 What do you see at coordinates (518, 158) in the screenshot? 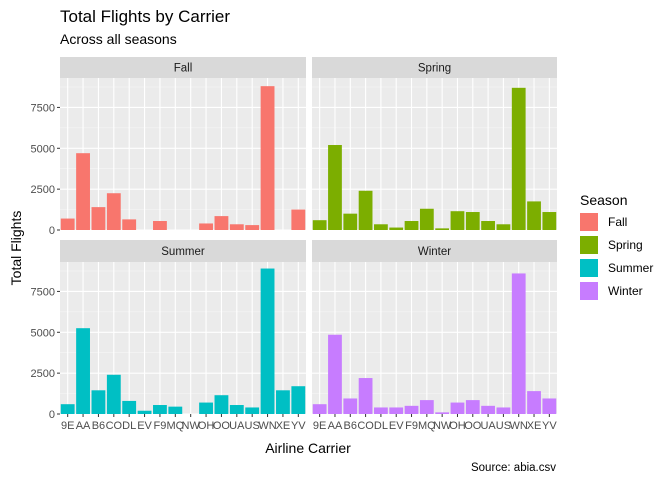
I see `bar-spring-wn` at bounding box center [518, 158].